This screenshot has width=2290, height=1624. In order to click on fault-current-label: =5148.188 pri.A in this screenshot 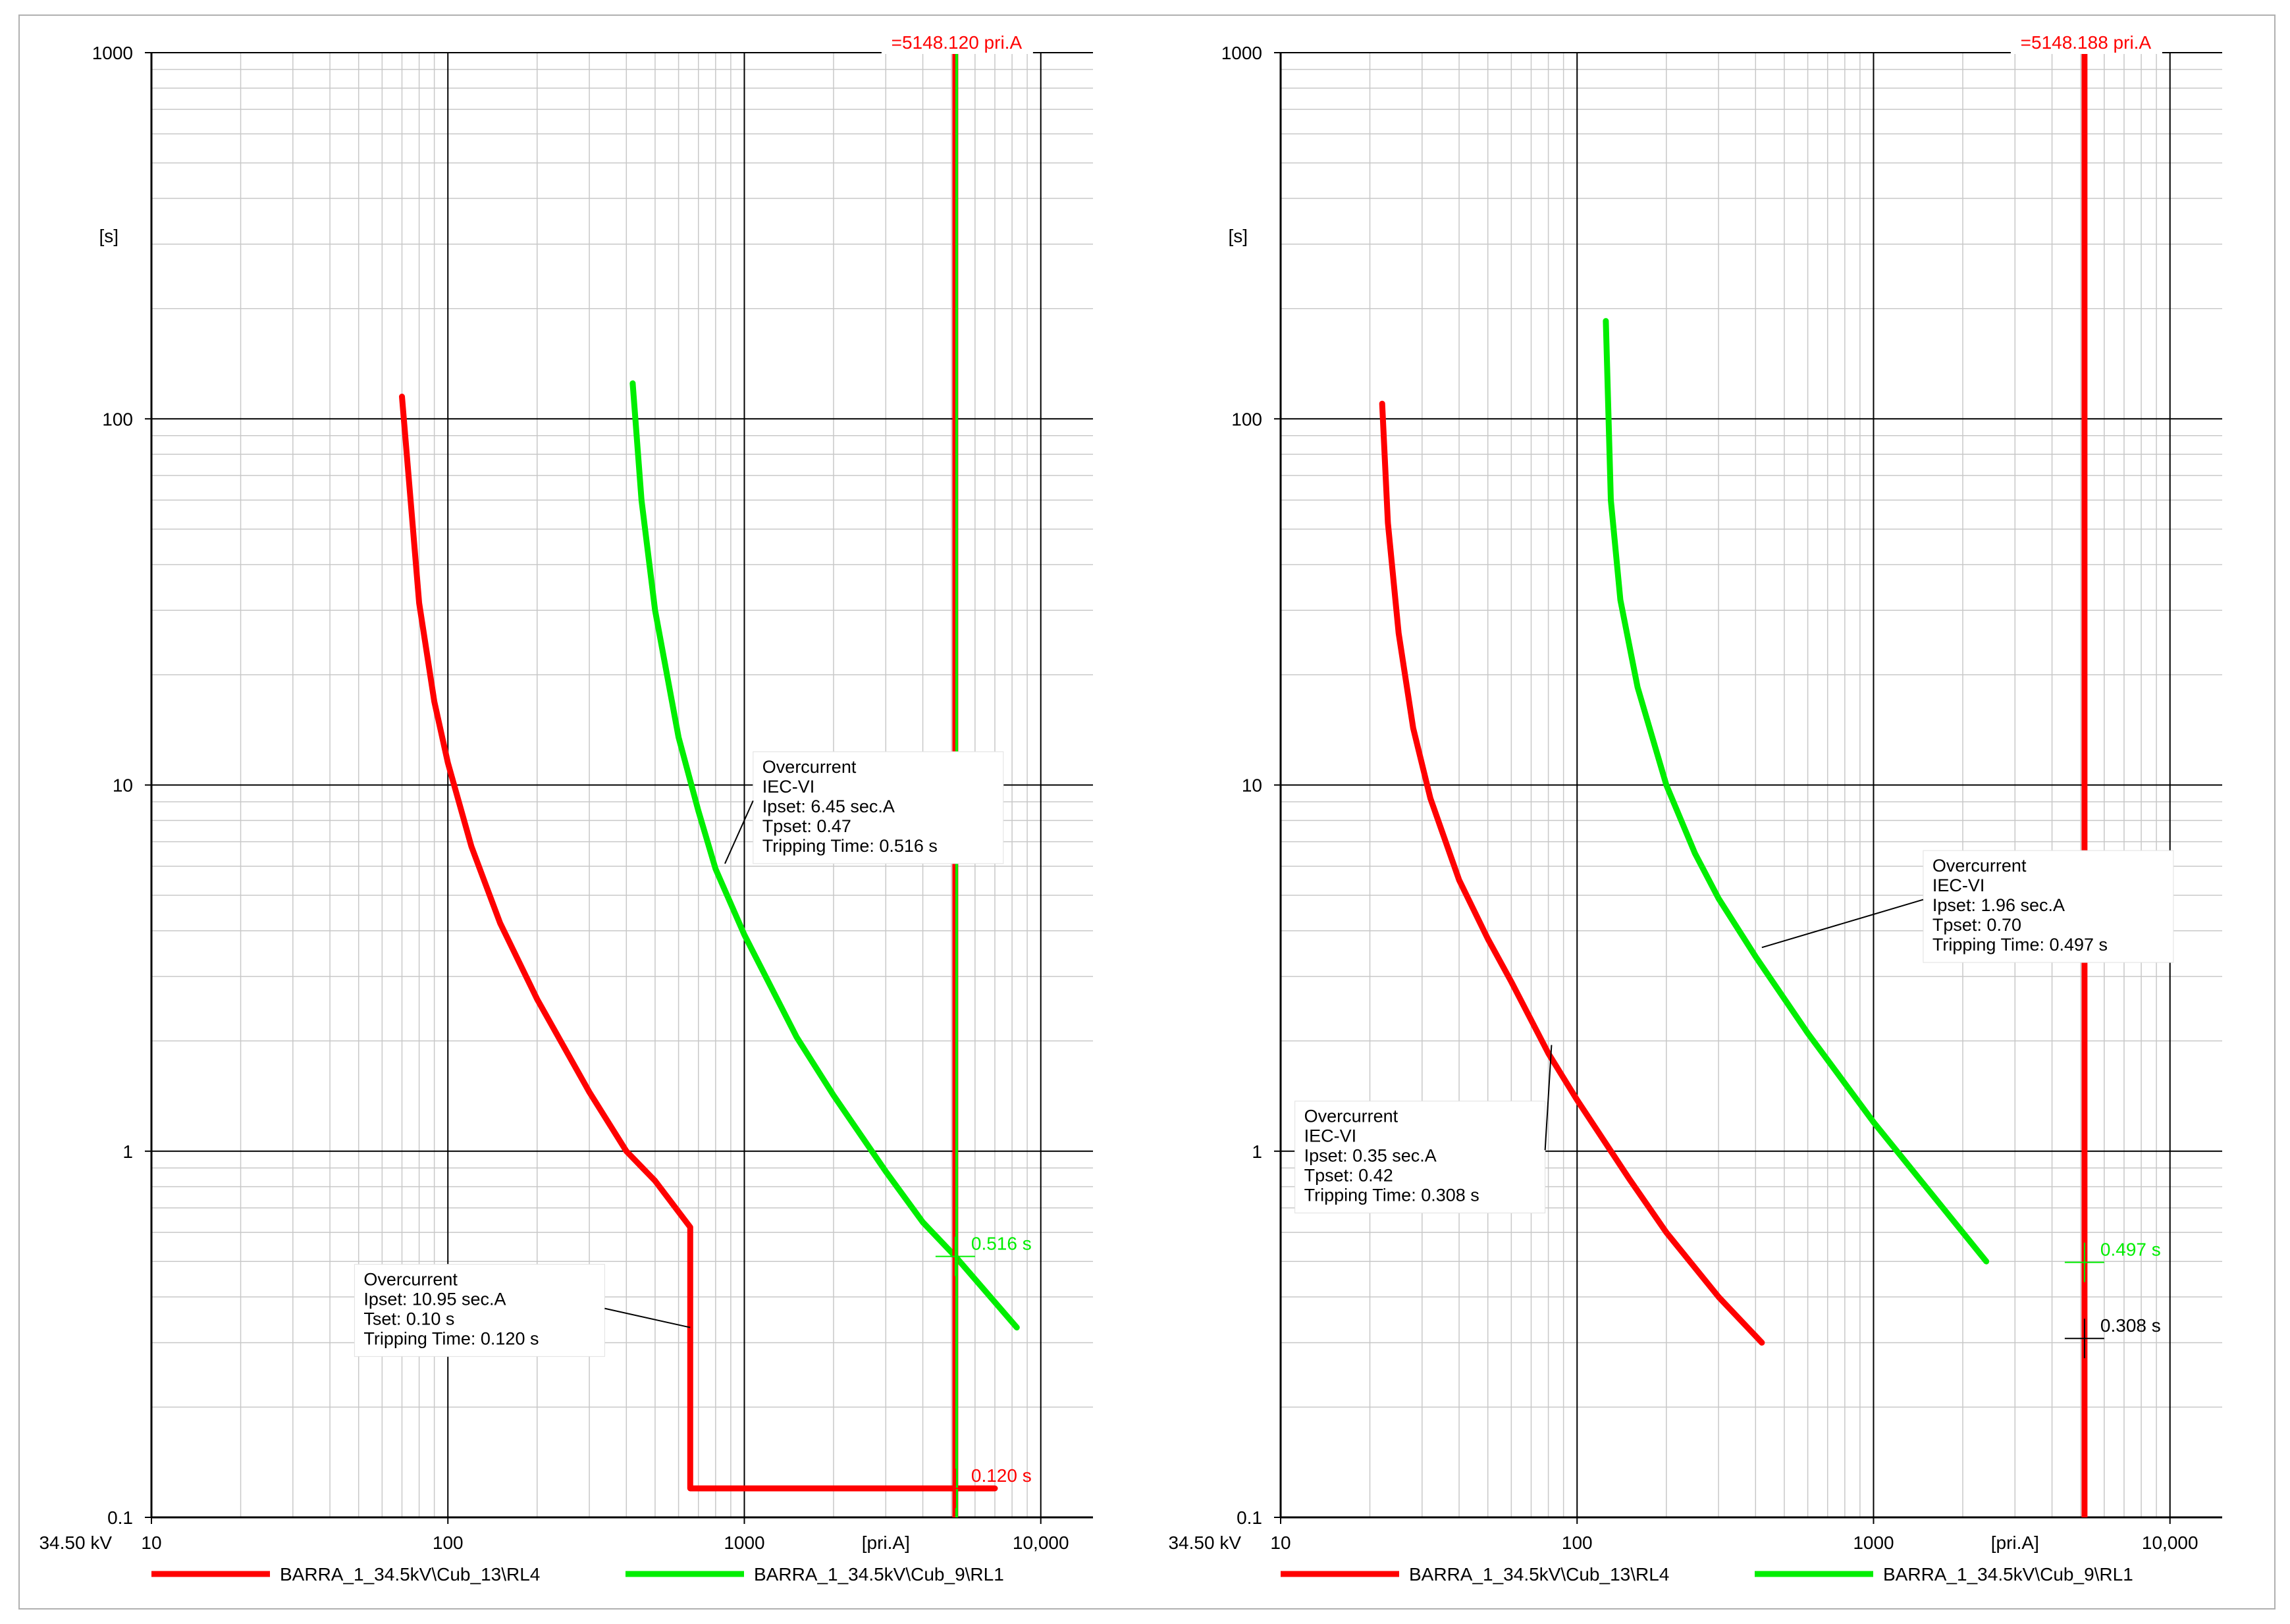, I will do `click(2086, 42)`.